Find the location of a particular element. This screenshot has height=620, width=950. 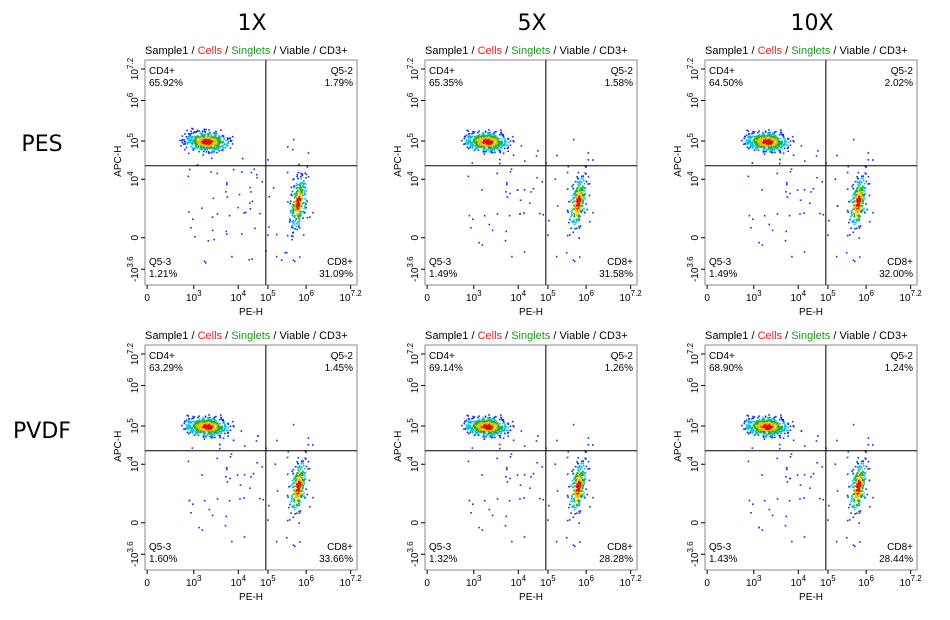

x-axis-label: PE-H is located at coordinates (251, 597).